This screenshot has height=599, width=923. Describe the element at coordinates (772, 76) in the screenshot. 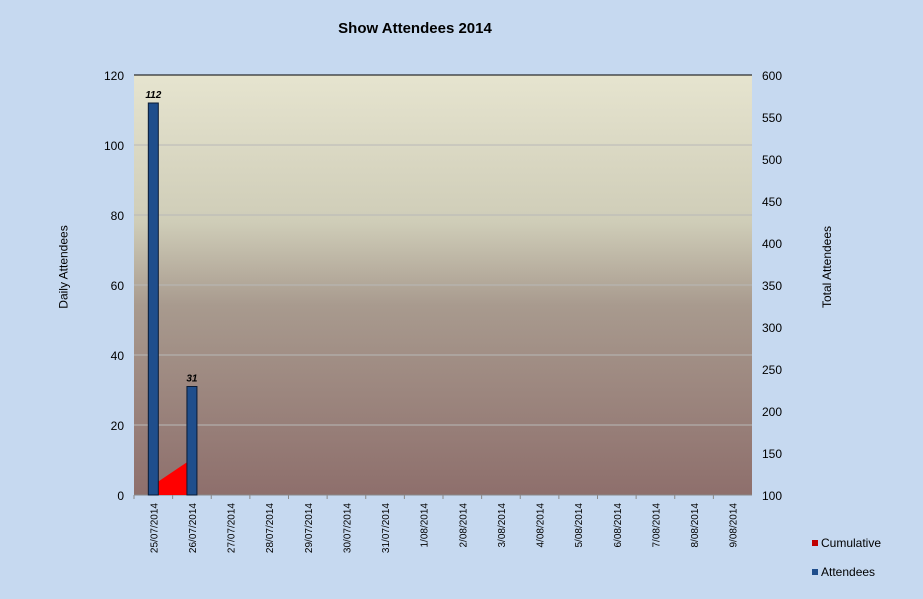

I see `y2-tick-label: 600` at that location.